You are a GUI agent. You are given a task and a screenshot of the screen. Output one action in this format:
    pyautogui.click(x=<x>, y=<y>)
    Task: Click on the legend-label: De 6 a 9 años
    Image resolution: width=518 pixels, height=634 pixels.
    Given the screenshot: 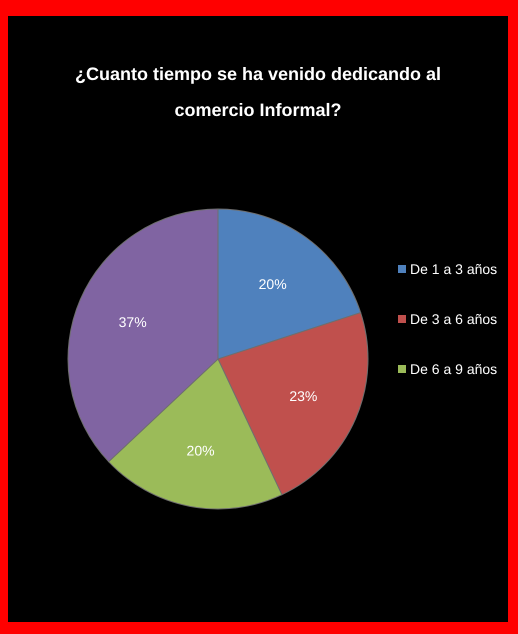 What is the action you would take?
    pyautogui.click(x=454, y=369)
    